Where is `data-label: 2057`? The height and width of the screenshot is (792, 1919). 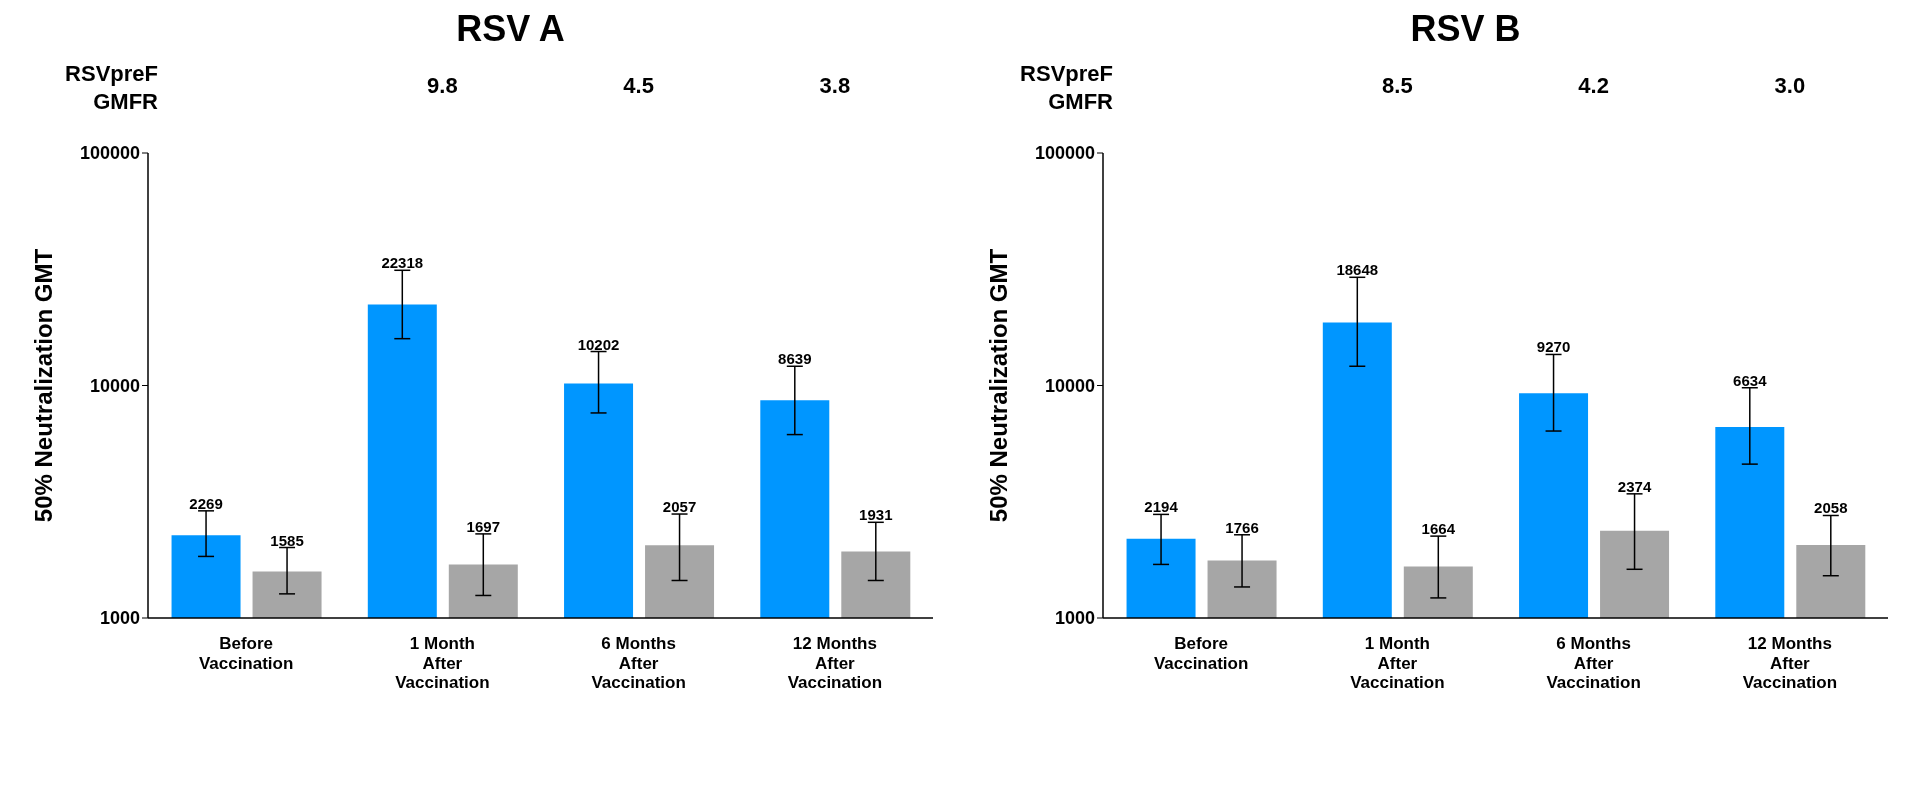
data-label: 2057 is located at coordinates (679, 507).